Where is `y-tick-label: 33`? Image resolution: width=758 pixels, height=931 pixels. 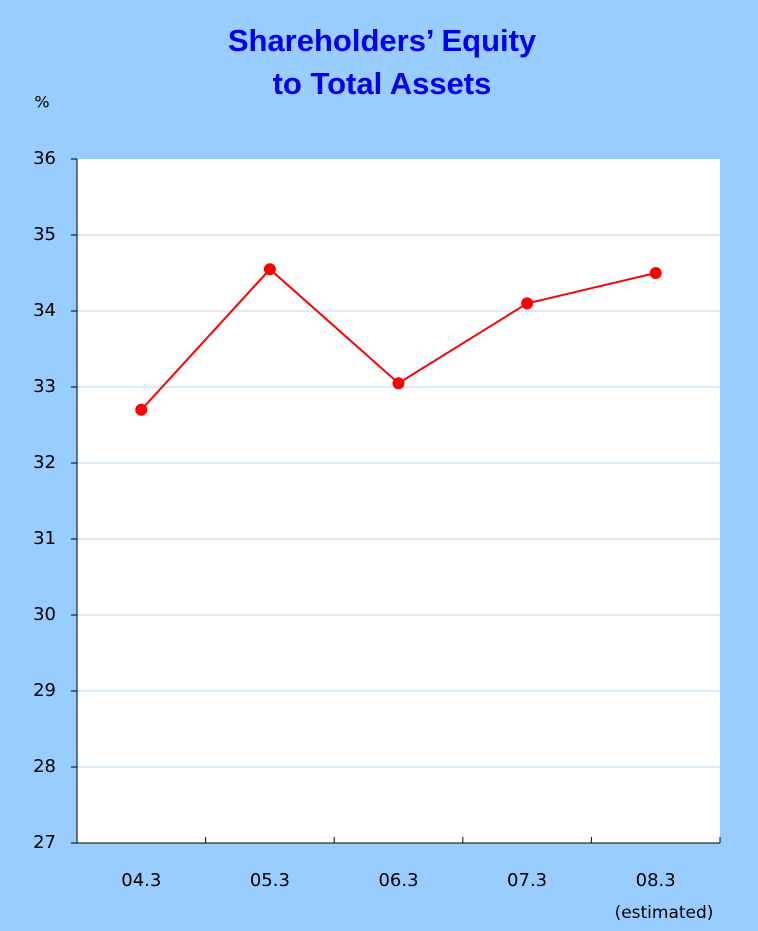 y-tick-label: 33 is located at coordinates (44, 386).